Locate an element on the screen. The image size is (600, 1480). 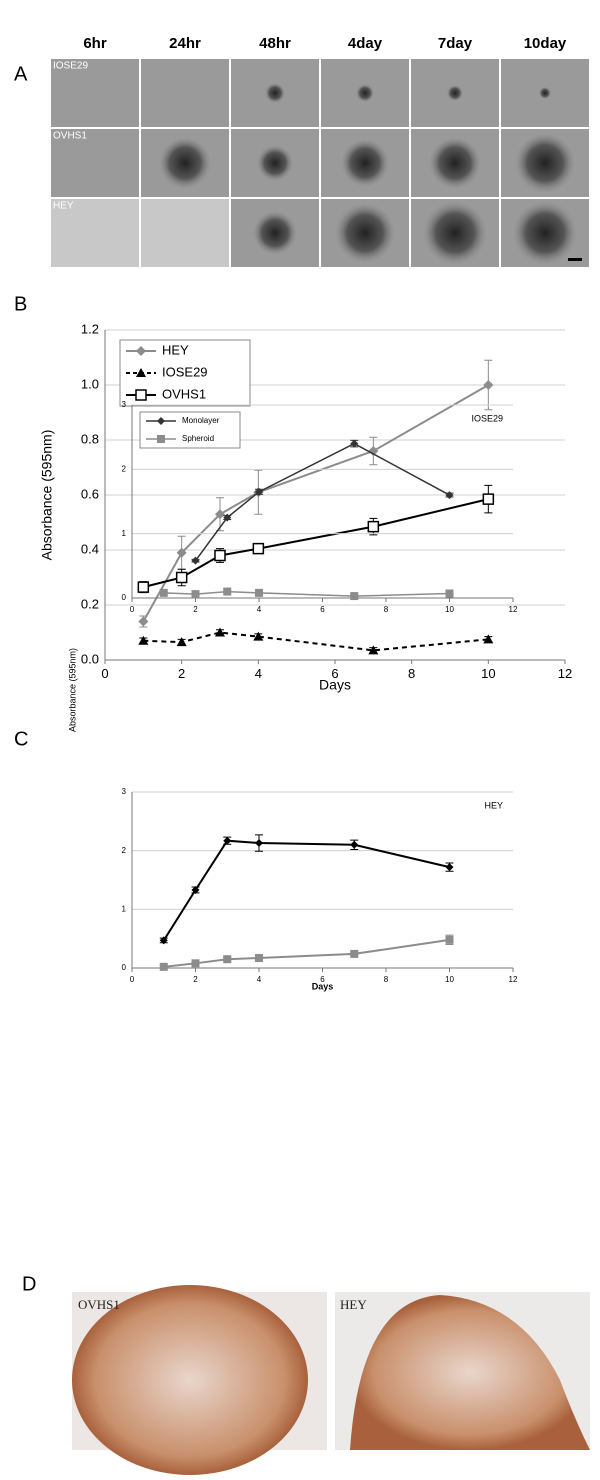
legend-label: Monolayer is located at coordinates (201, 420).